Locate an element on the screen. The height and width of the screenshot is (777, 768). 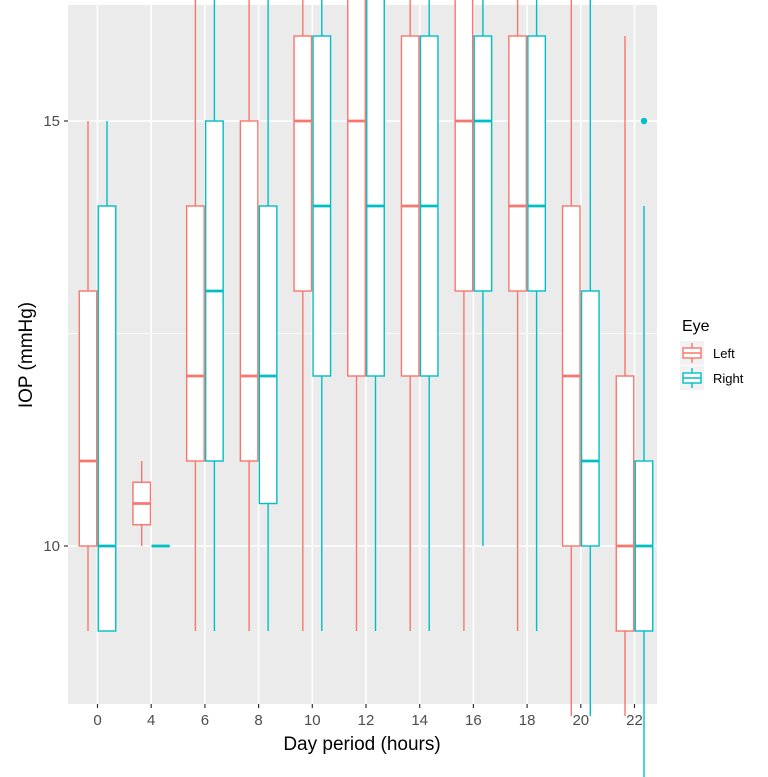
outlier-point is located at coordinates (644, 121).